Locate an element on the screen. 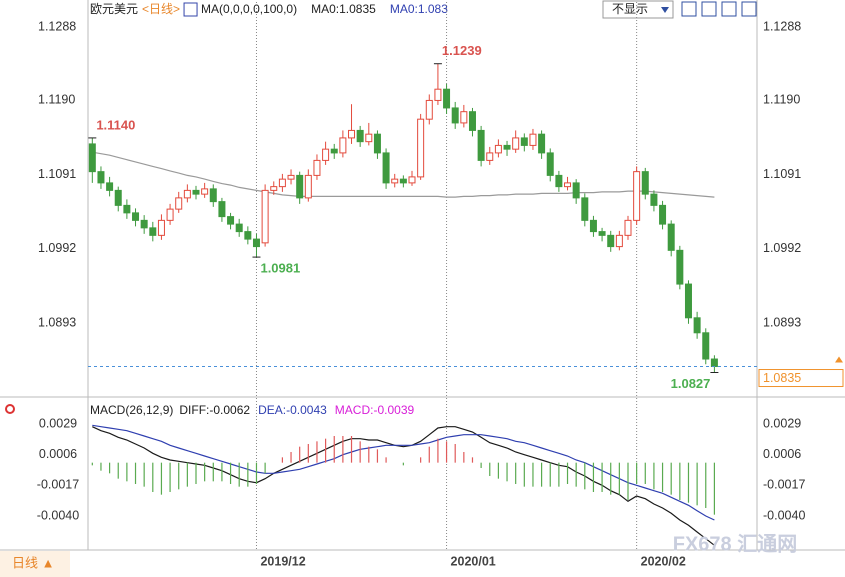 This screenshot has width=845, height=577. extreme-label: 1.1239 is located at coordinates (462, 50).